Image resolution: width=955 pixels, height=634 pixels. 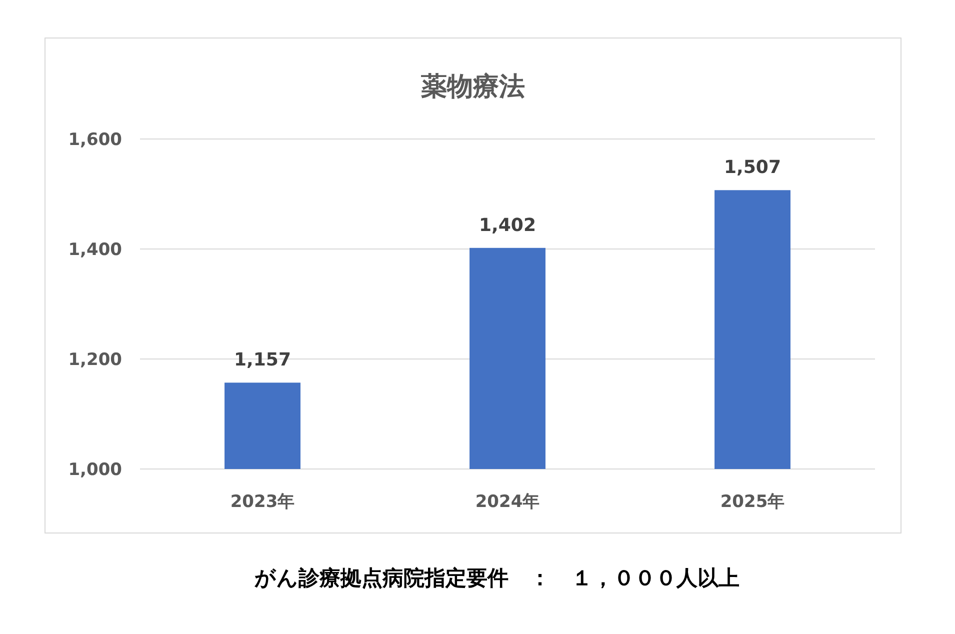 What do you see at coordinates (507, 225) in the screenshot?
I see `data-label: 1,402` at bounding box center [507, 225].